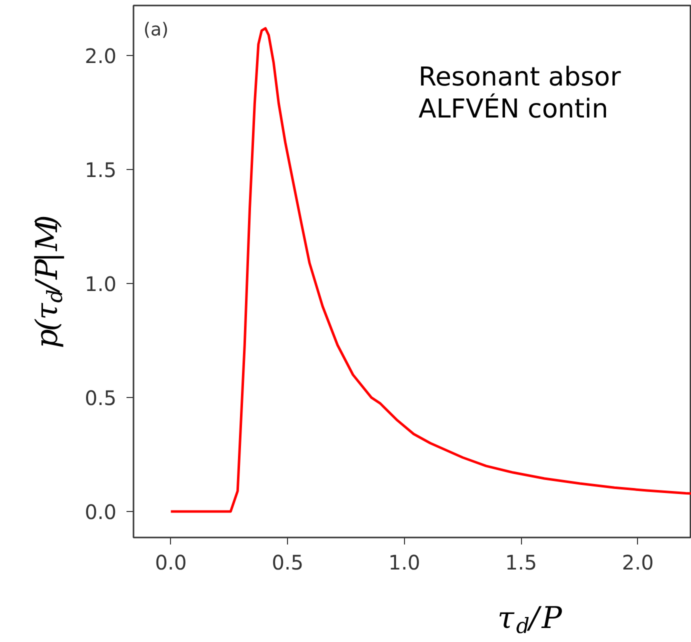 The height and width of the screenshot is (642, 691). Describe the element at coordinates (513, 108) in the screenshot. I see `annotation: ALFVÉN contin` at that location.